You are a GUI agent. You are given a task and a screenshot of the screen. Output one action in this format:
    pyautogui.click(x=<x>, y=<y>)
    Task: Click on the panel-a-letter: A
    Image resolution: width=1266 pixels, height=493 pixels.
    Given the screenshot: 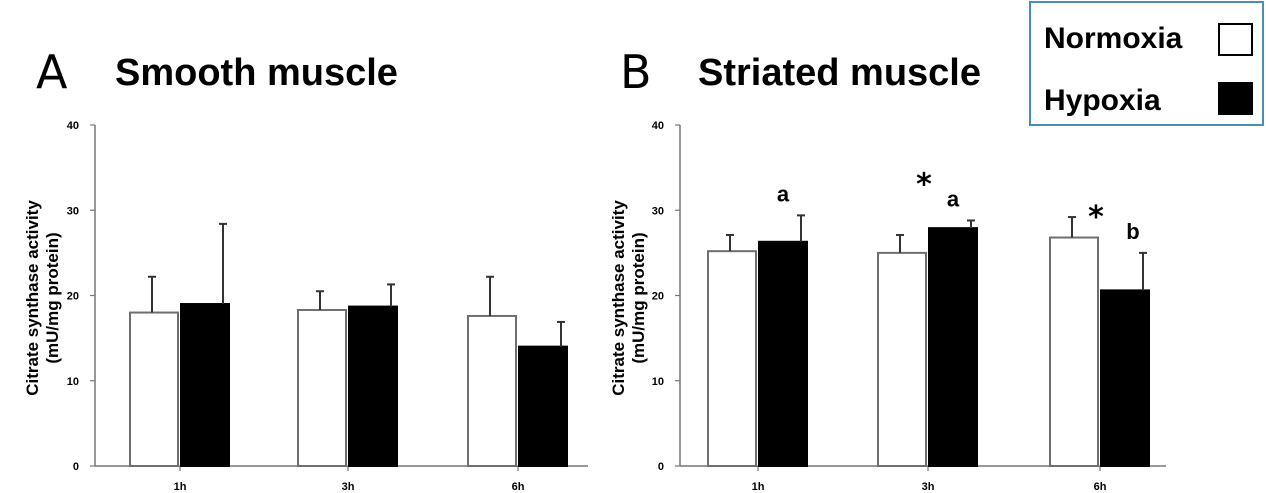 What is the action you would take?
    pyautogui.click(x=52, y=72)
    